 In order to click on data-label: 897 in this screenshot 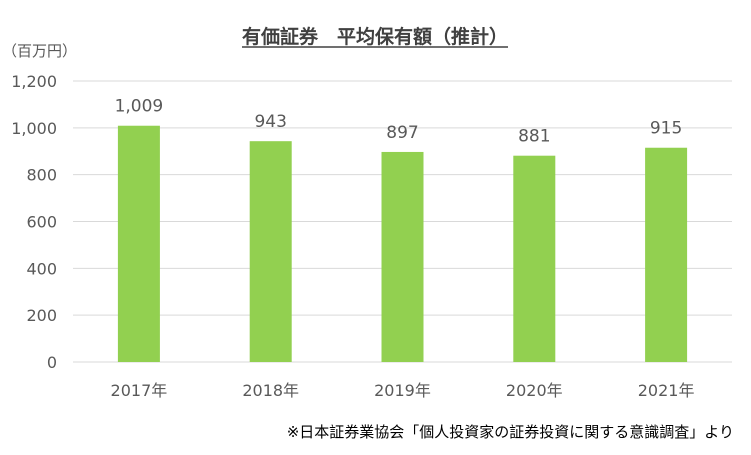, I will do `click(402, 133)`.